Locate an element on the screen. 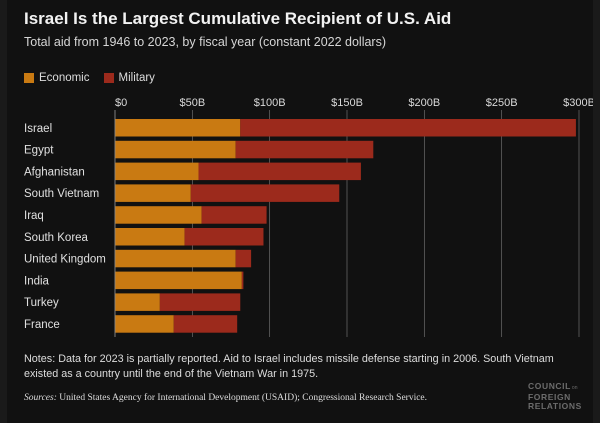 This screenshot has width=600, height=423. legend-label-economic: Economic is located at coordinates (64, 78).